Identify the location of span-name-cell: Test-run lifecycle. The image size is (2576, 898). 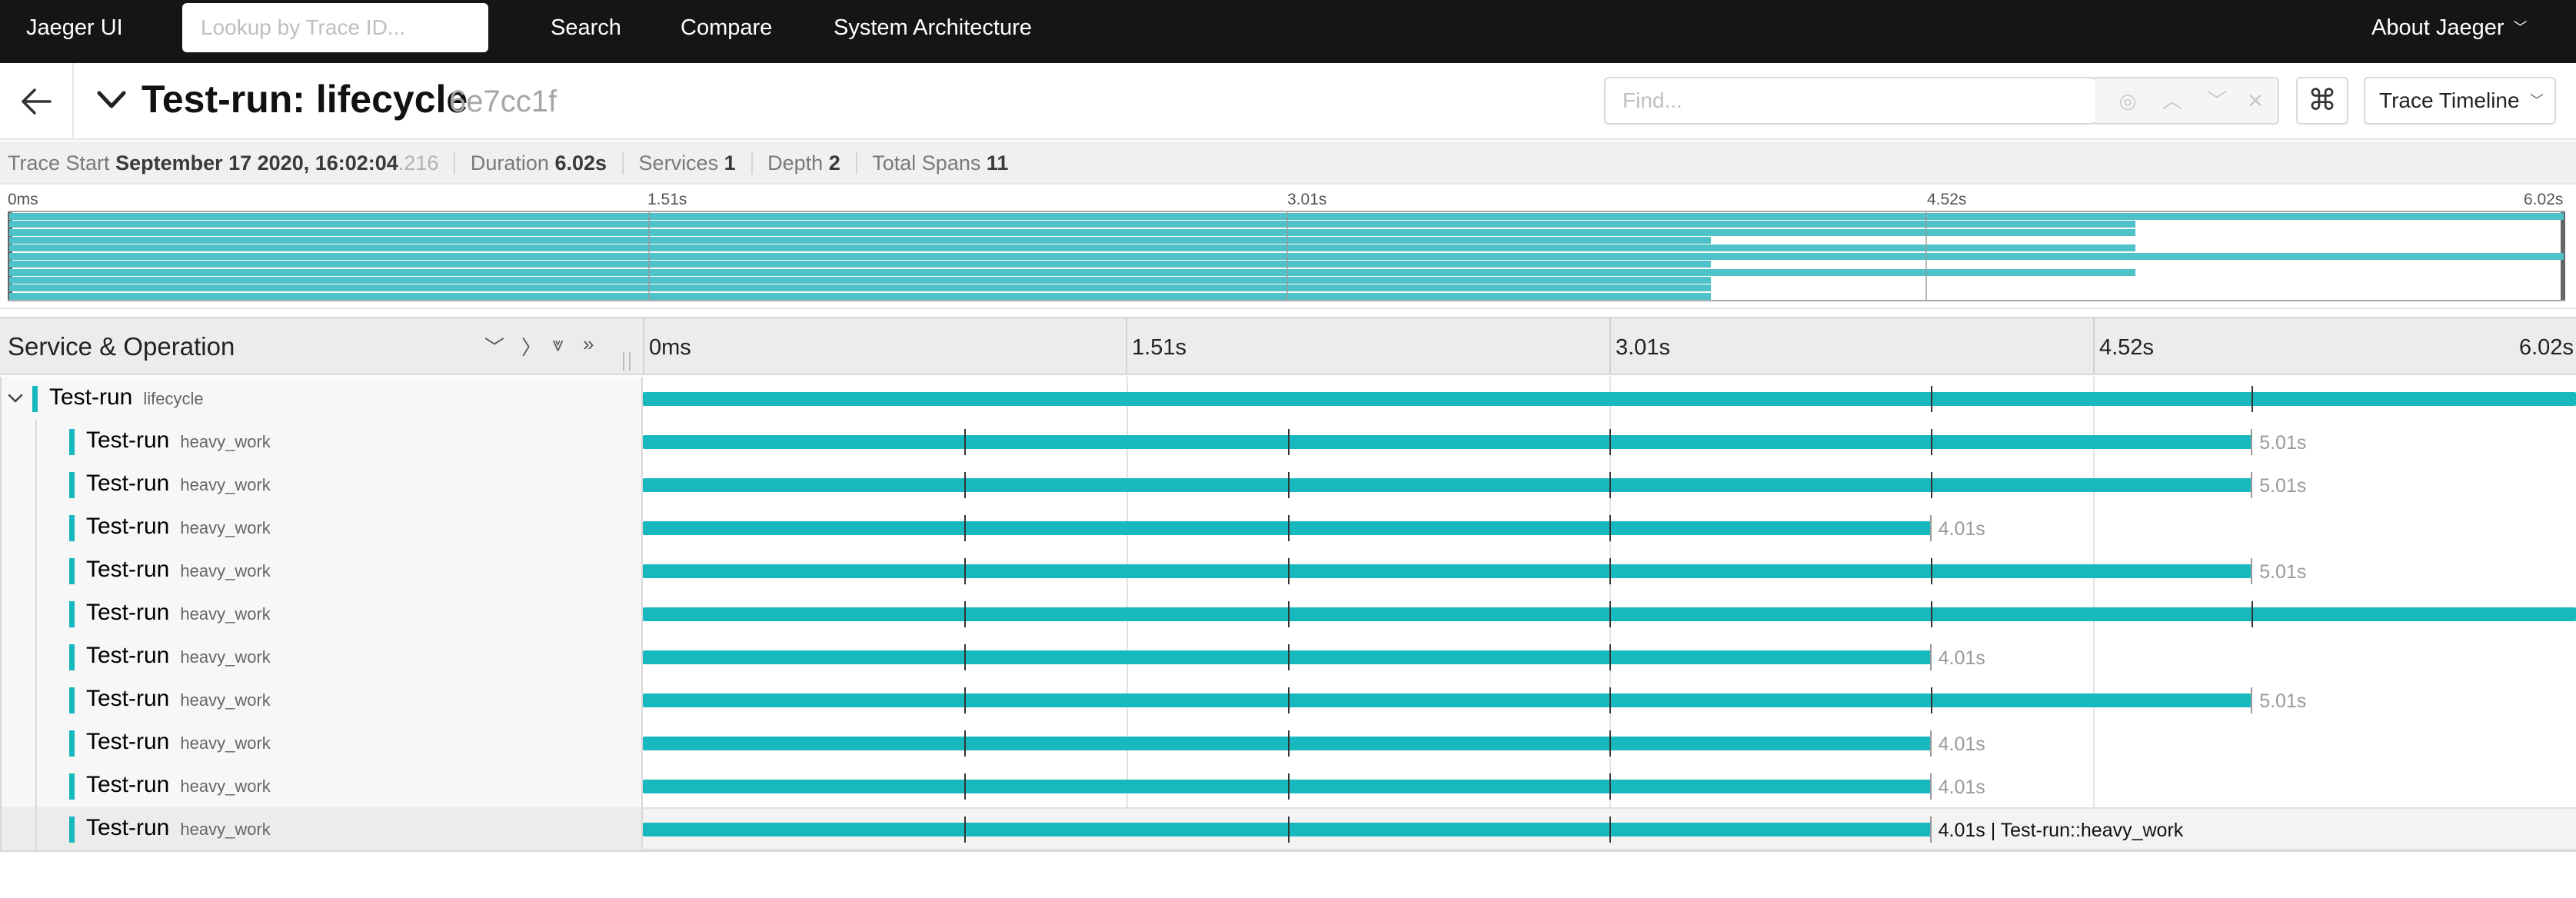
(321, 398).